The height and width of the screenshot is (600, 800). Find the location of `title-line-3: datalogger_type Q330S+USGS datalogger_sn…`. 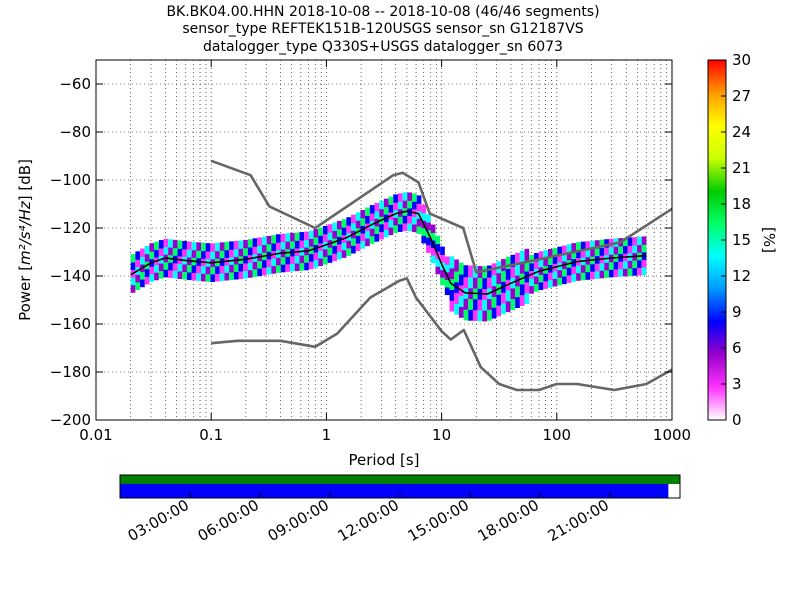

title-line-3: datalogger_type Q330S+USGS datalogger_sn… is located at coordinates (383, 47).